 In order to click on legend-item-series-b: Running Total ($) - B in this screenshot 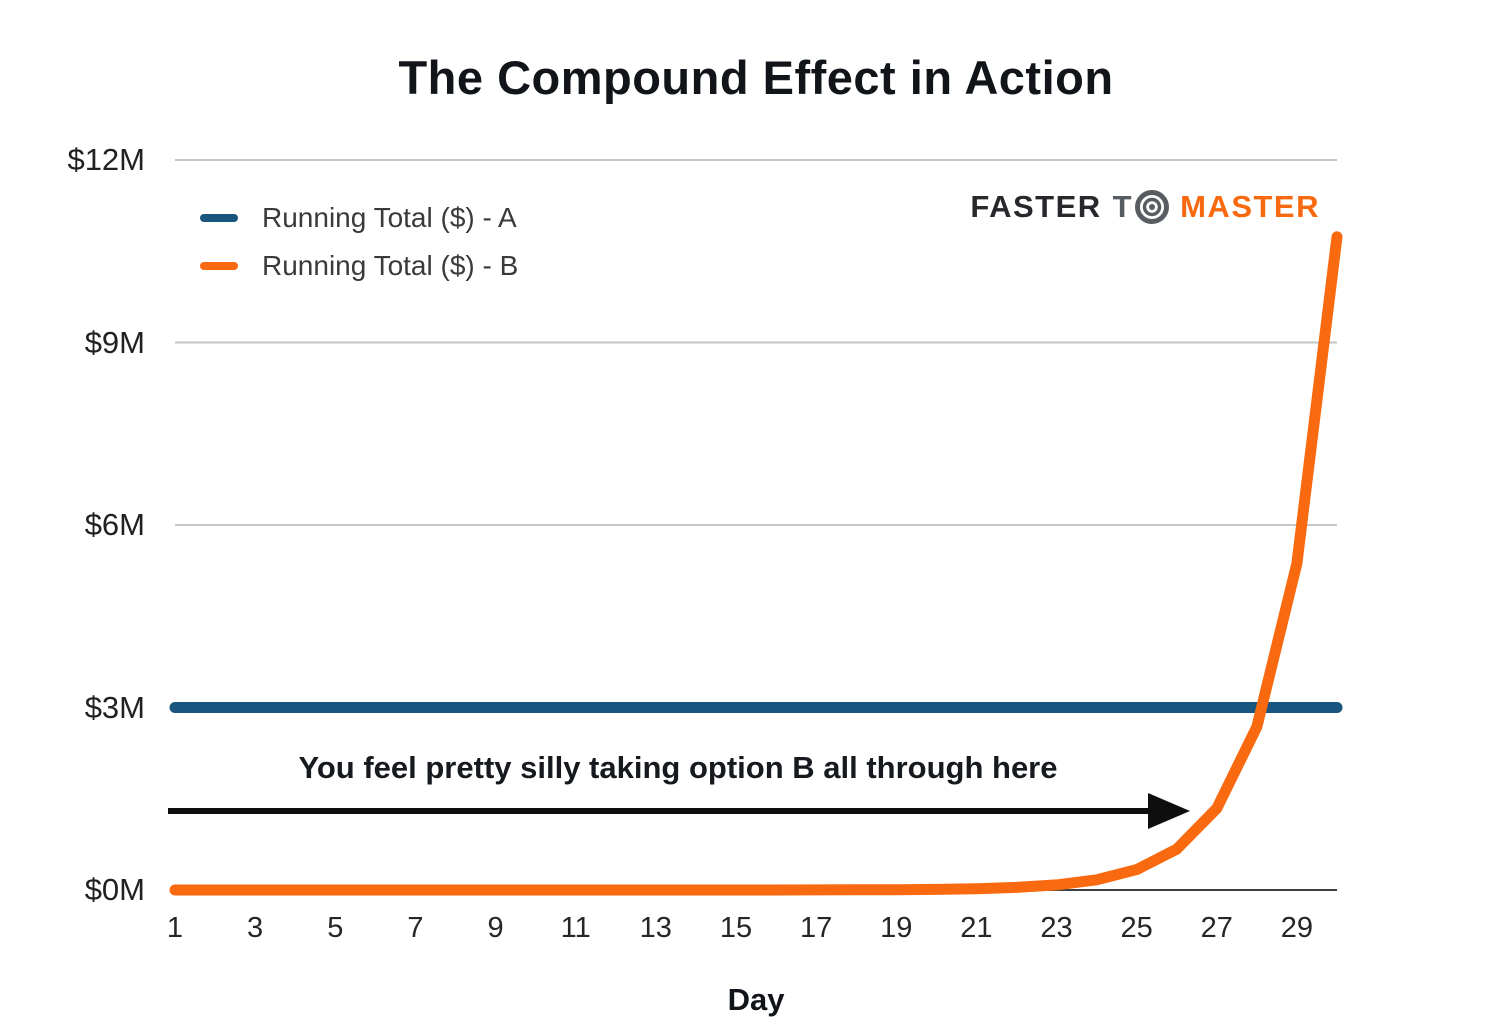, I will do `click(359, 266)`.